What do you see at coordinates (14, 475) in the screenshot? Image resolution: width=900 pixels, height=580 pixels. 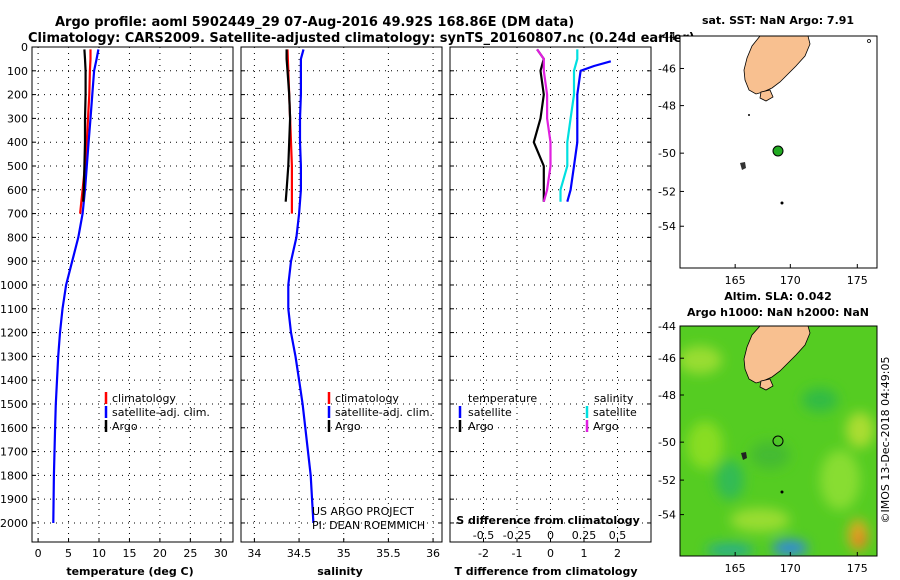 I see `depth-tick-label: 1800` at bounding box center [14, 475].